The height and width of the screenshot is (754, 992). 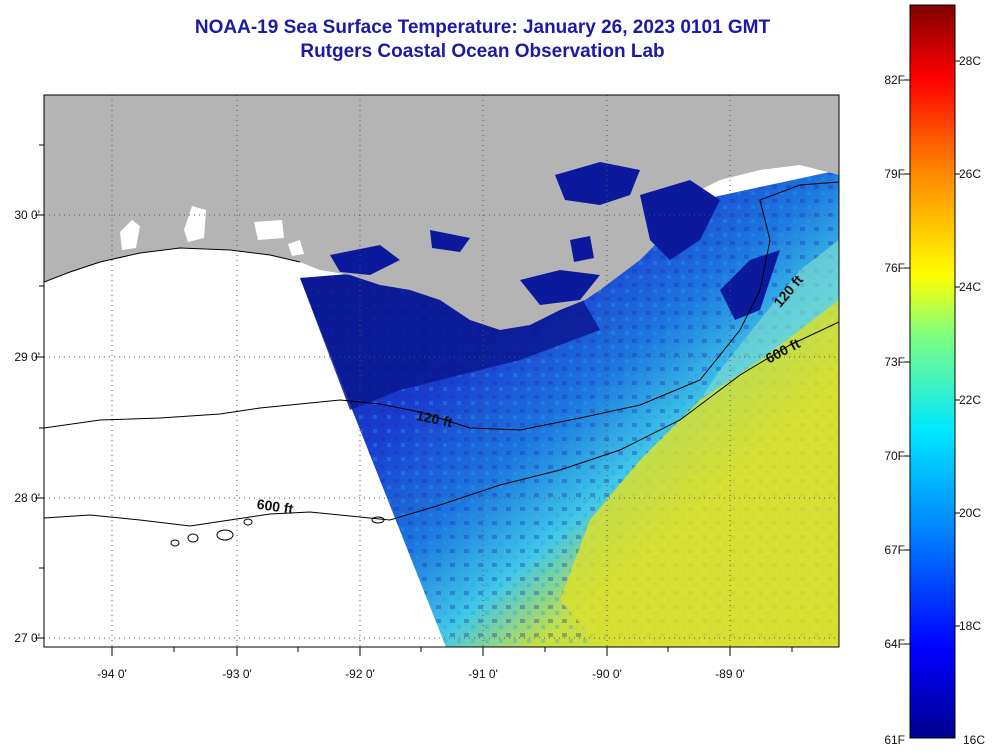 I want to click on warm-water, so click(x=699, y=473).